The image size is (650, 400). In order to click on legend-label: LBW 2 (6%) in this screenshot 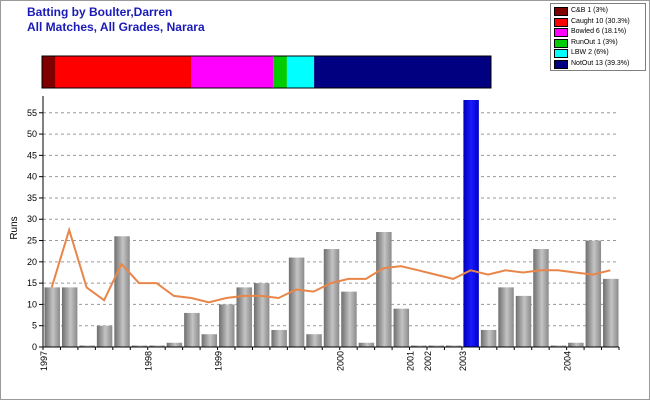, I will do `click(590, 52)`.